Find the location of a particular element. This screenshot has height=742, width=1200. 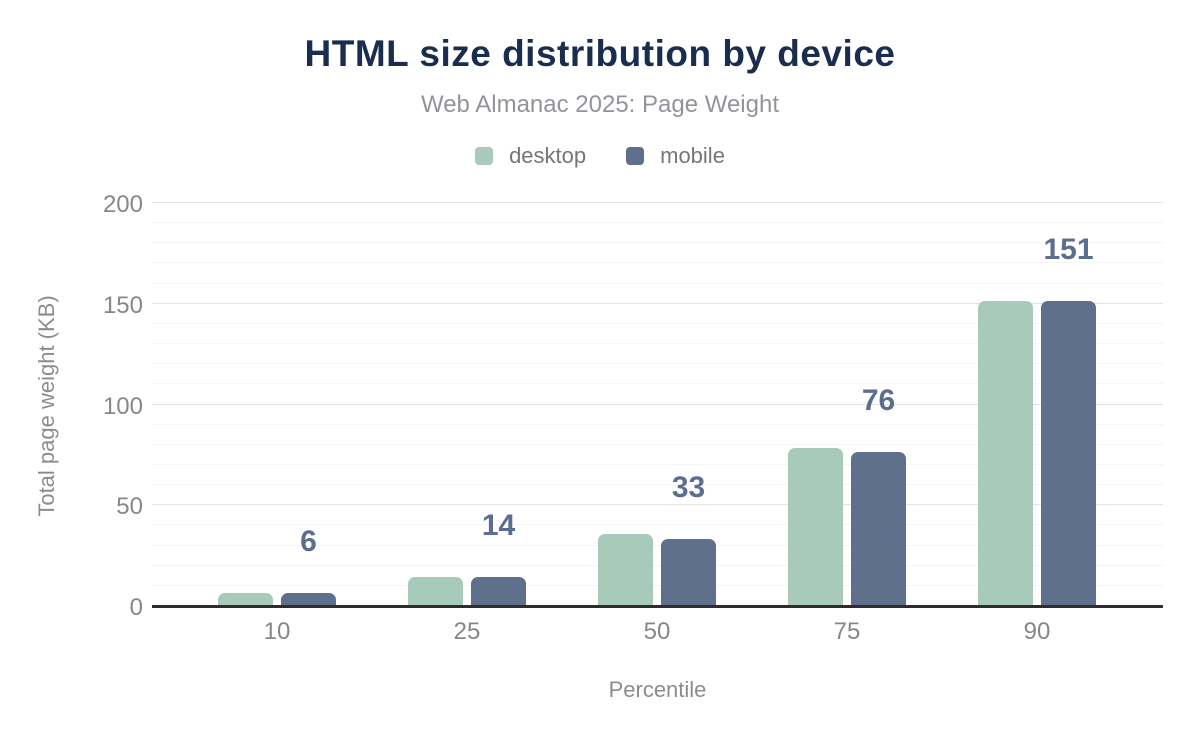

bar-group-p10: 6 is located at coordinates (277, 405).